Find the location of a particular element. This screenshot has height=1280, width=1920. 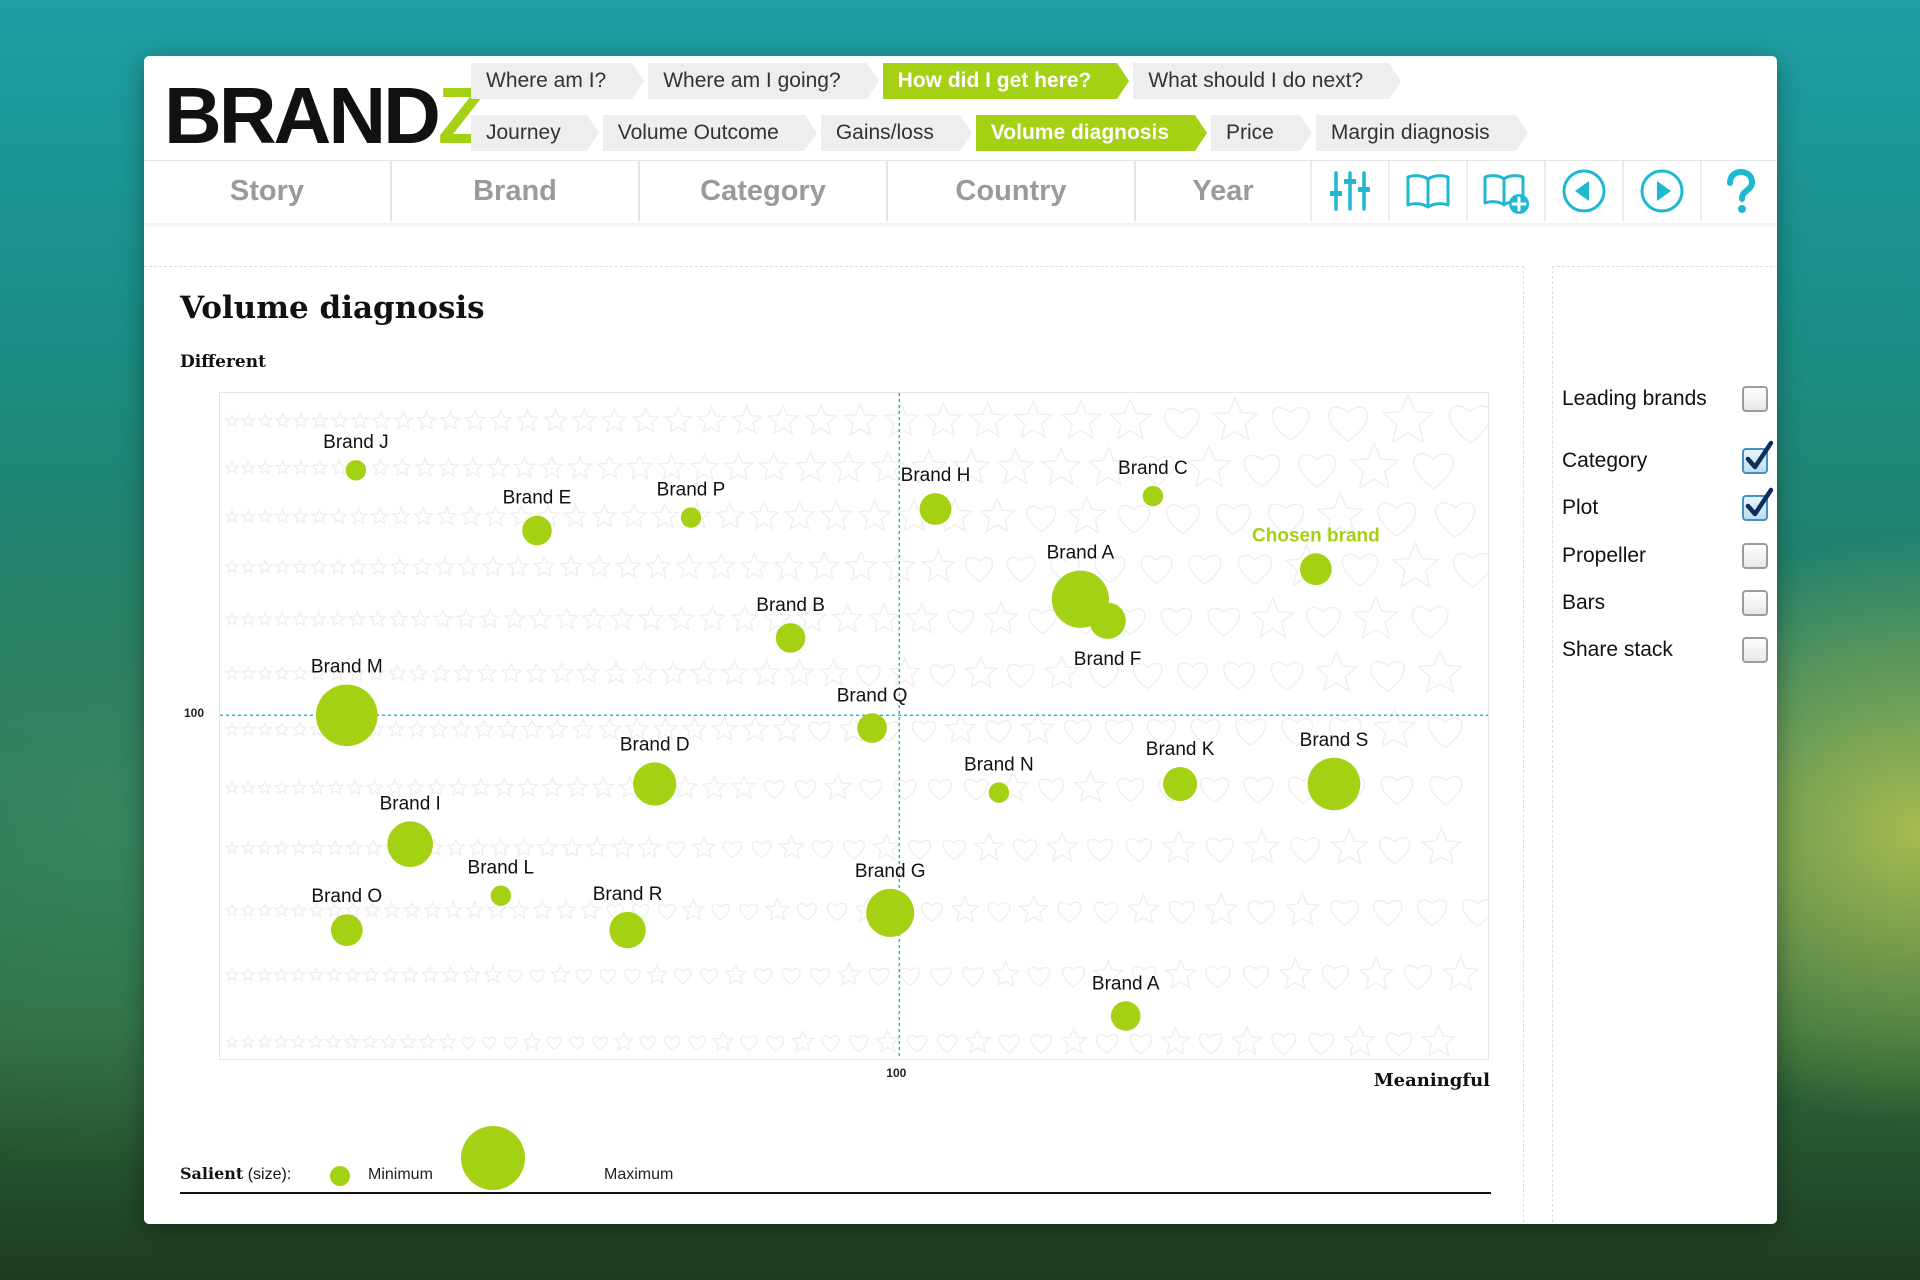

tab-country: Country is located at coordinates (1012, 191).